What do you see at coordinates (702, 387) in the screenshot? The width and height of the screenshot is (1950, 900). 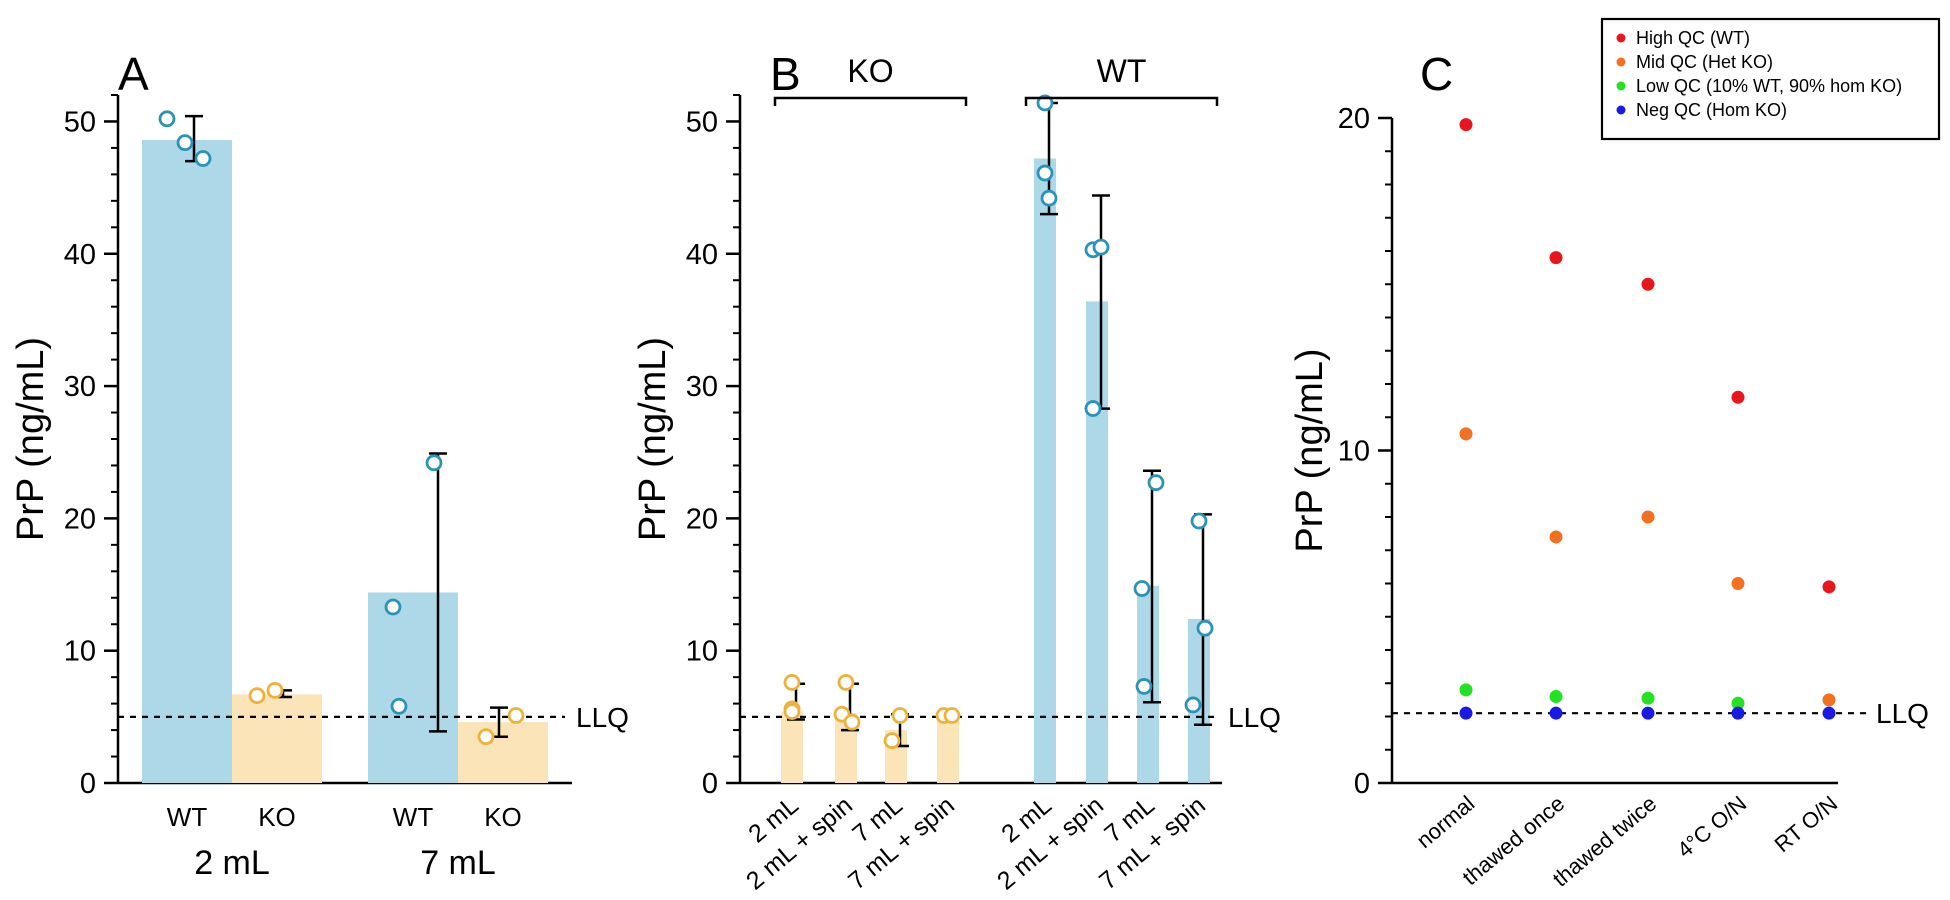 I see `b-ytick-label: 30` at bounding box center [702, 387].